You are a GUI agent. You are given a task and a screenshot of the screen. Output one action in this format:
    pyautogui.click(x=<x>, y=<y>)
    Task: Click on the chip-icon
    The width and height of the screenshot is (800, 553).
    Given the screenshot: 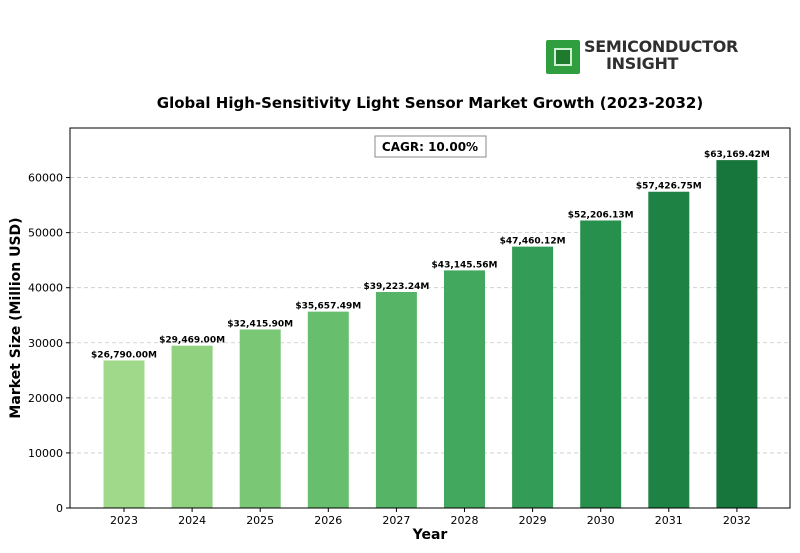 What is the action you would take?
    pyautogui.click(x=563, y=57)
    